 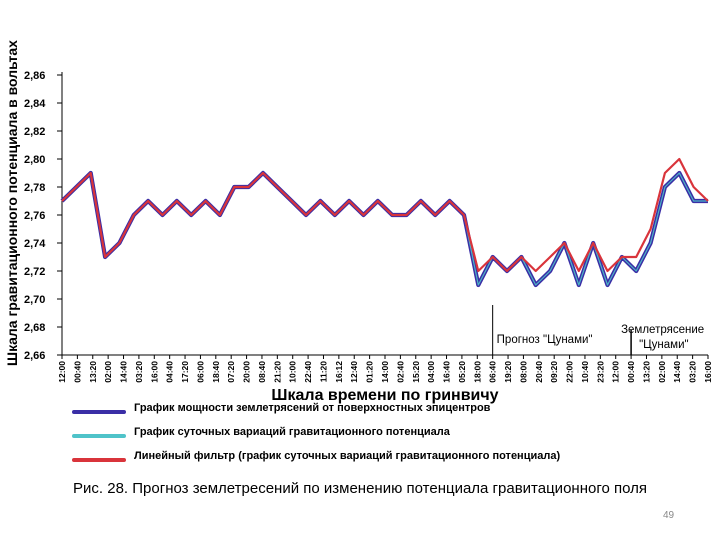 I want to click on x-tick-label: 20:00, so click(x=247, y=372).